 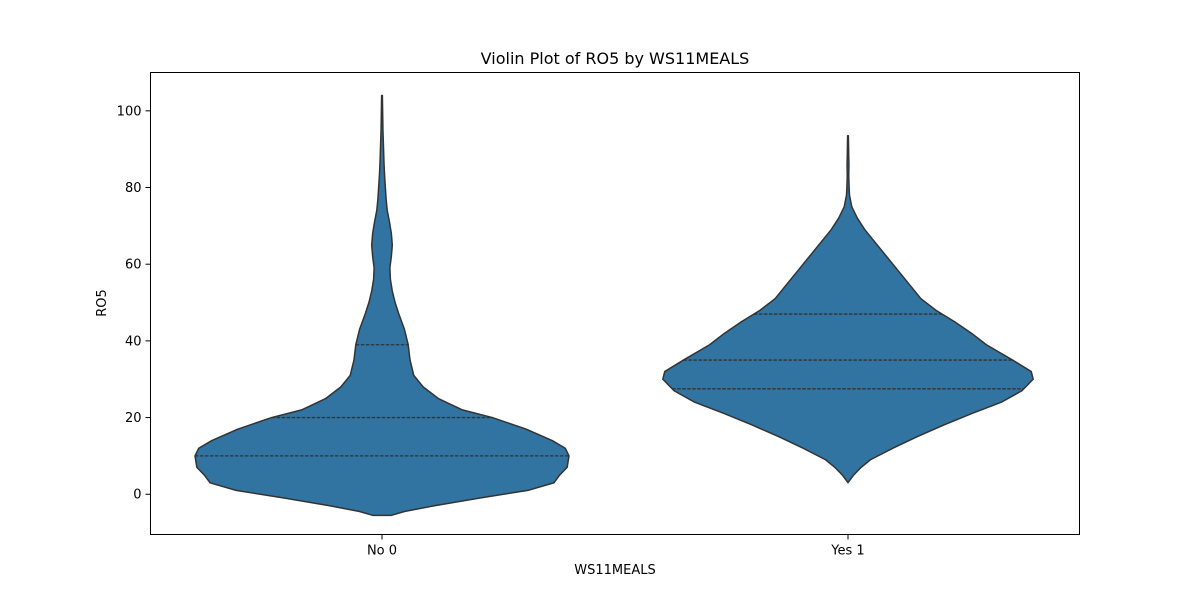 I want to click on y-tick-label: 80, so click(x=133, y=188).